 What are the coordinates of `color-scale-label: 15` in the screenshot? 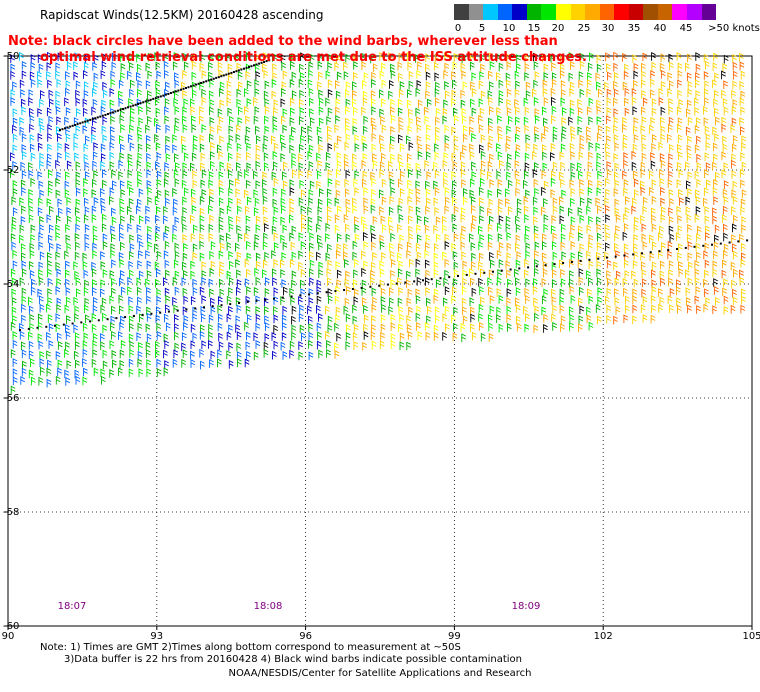 It's located at (534, 28).